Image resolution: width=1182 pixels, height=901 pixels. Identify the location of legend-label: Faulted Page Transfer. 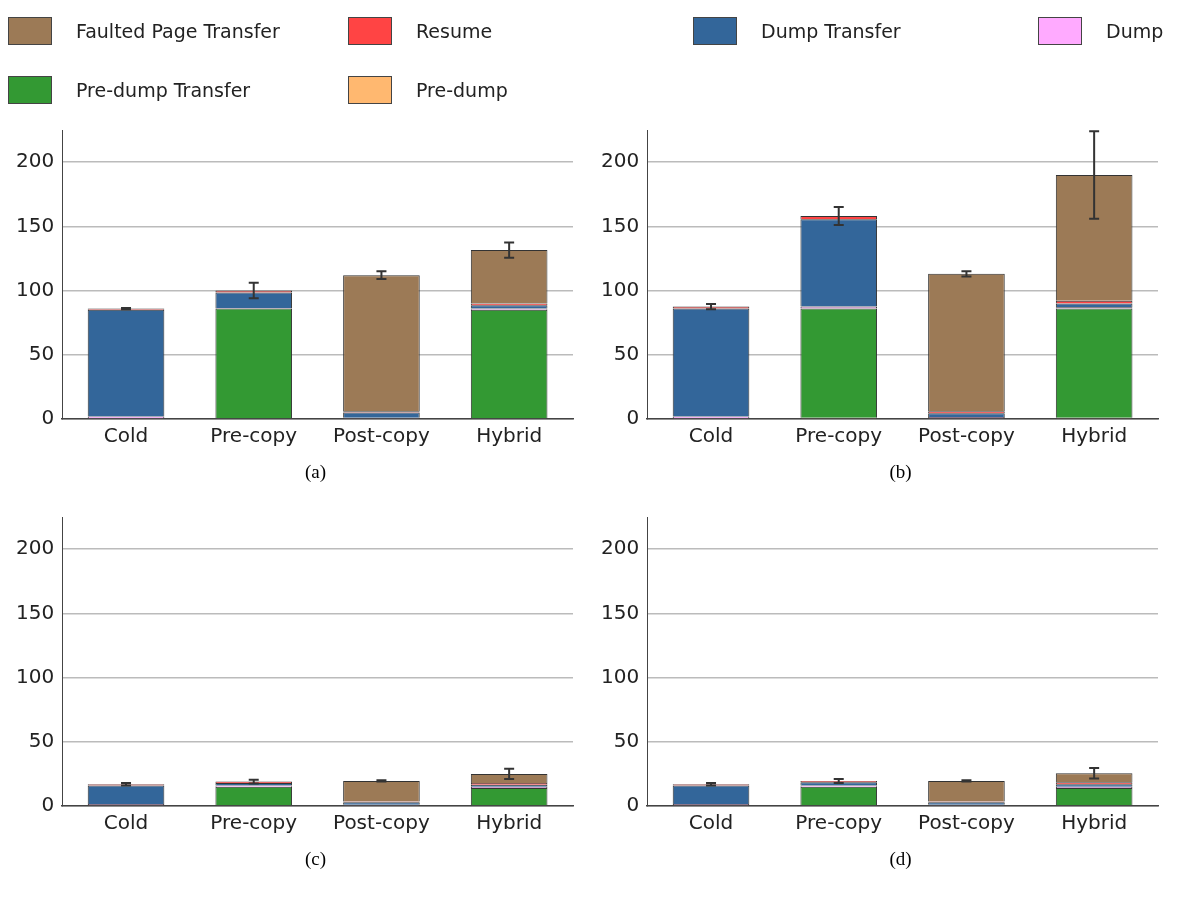
(178, 30).